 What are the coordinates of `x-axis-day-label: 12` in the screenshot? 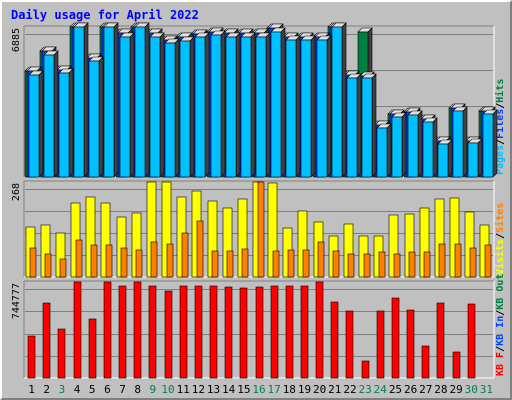 It's located at (198, 389).